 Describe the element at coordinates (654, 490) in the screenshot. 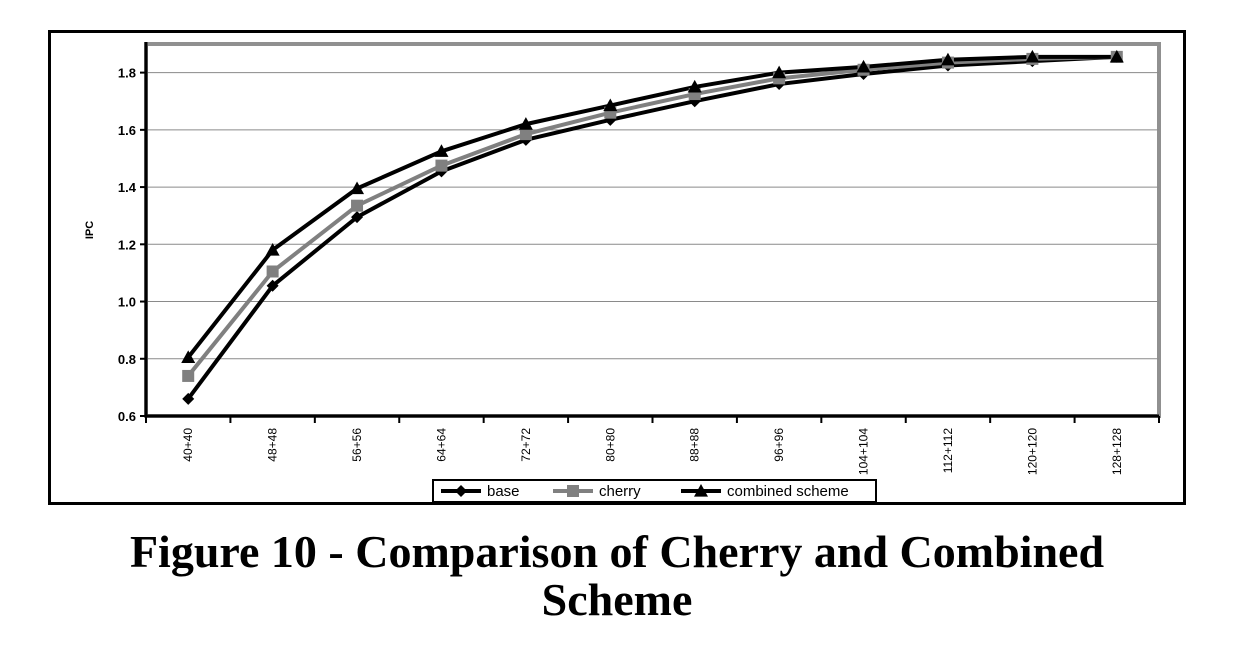

I see `legend-box` at that location.